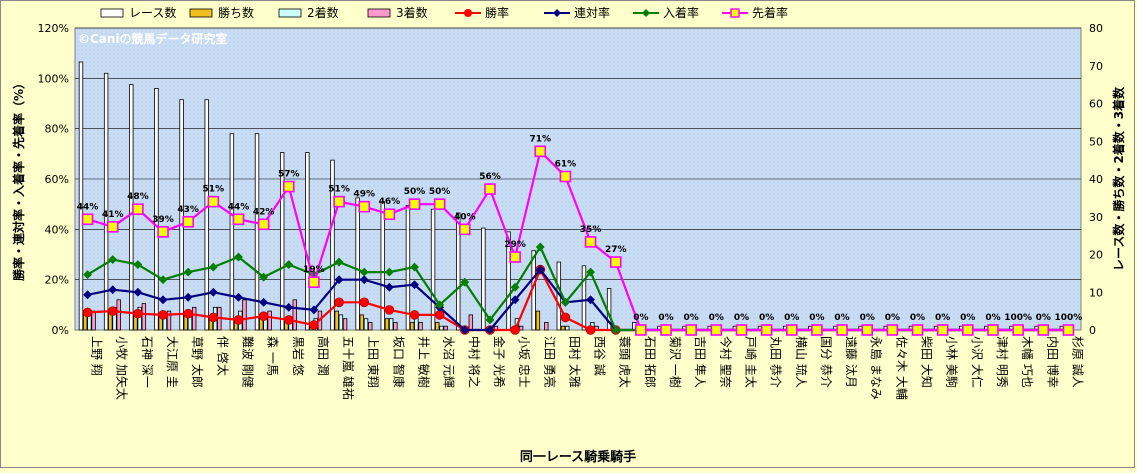 This screenshot has height=473, width=1137. I want to click on y-left-tick-label: 80%, so click(57, 129).